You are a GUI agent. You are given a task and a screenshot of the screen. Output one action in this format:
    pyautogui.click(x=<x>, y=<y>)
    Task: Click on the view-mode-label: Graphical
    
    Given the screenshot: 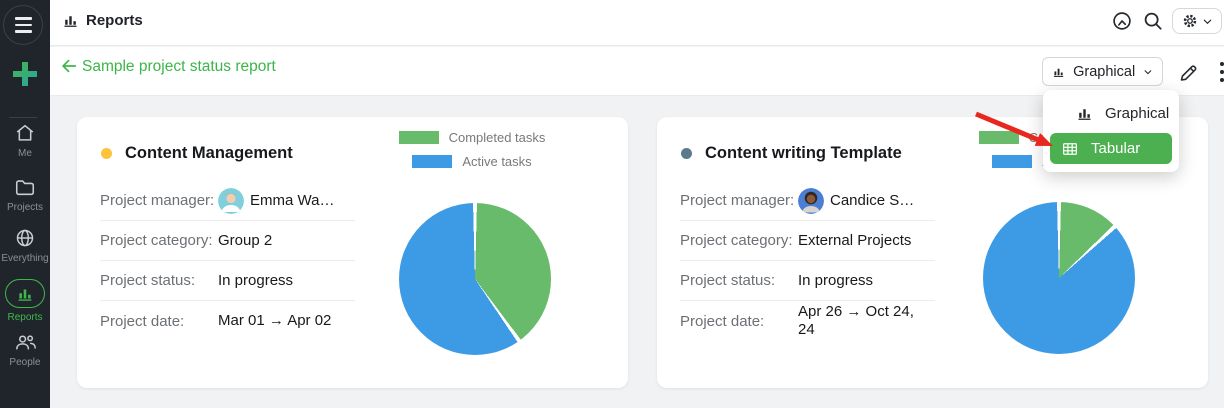 What is the action you would take?
    pyautogui.click(x=1104, y=71)
    